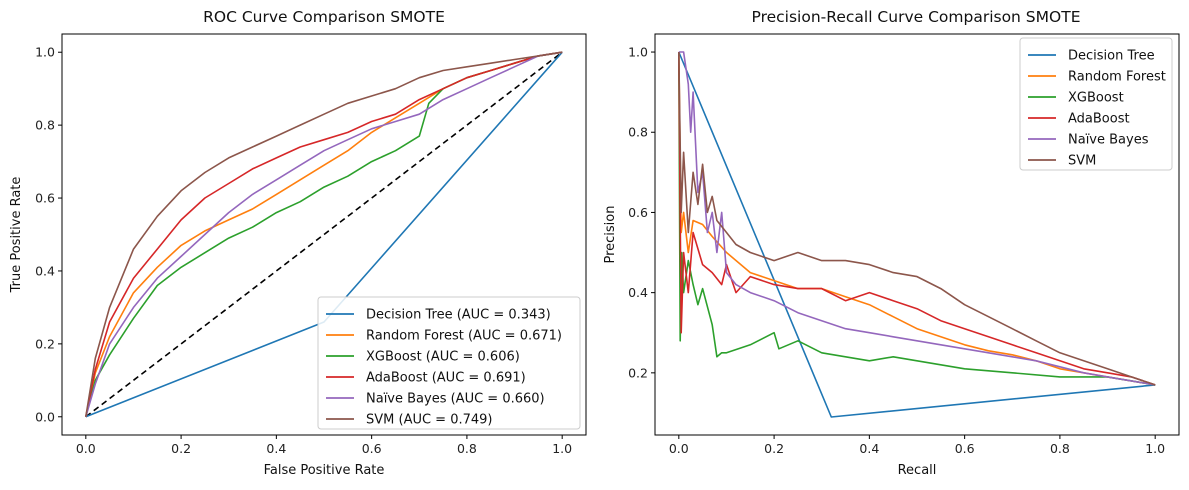 The image size is (1189, 490). I want to click on roc-y-tick-label: 0.6, so click(45, 198).